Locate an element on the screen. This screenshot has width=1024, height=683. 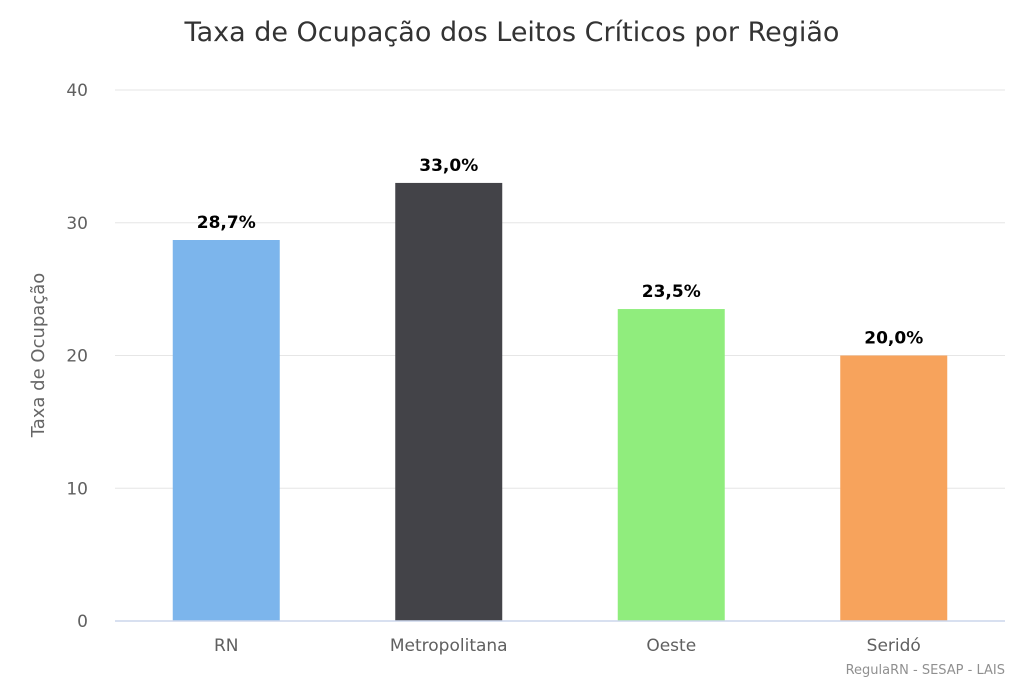
y-tick-label: 0 is located at coordinates (82, 622).